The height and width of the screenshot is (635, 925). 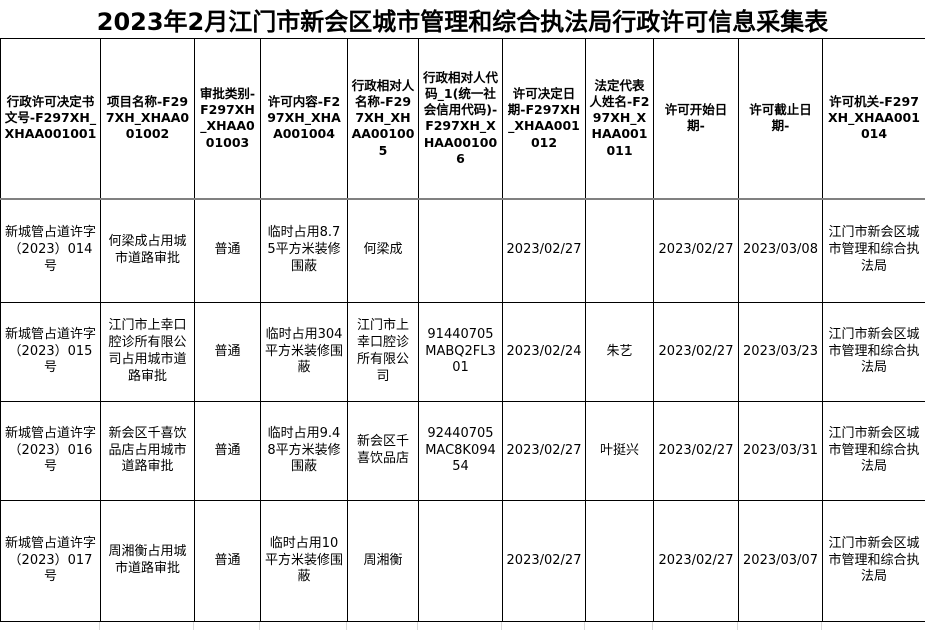 I want to click on page-title: 2023年2月江门市新会区城市管理和综合执法局行政许可信息采集表, so click(x=462, y=21).